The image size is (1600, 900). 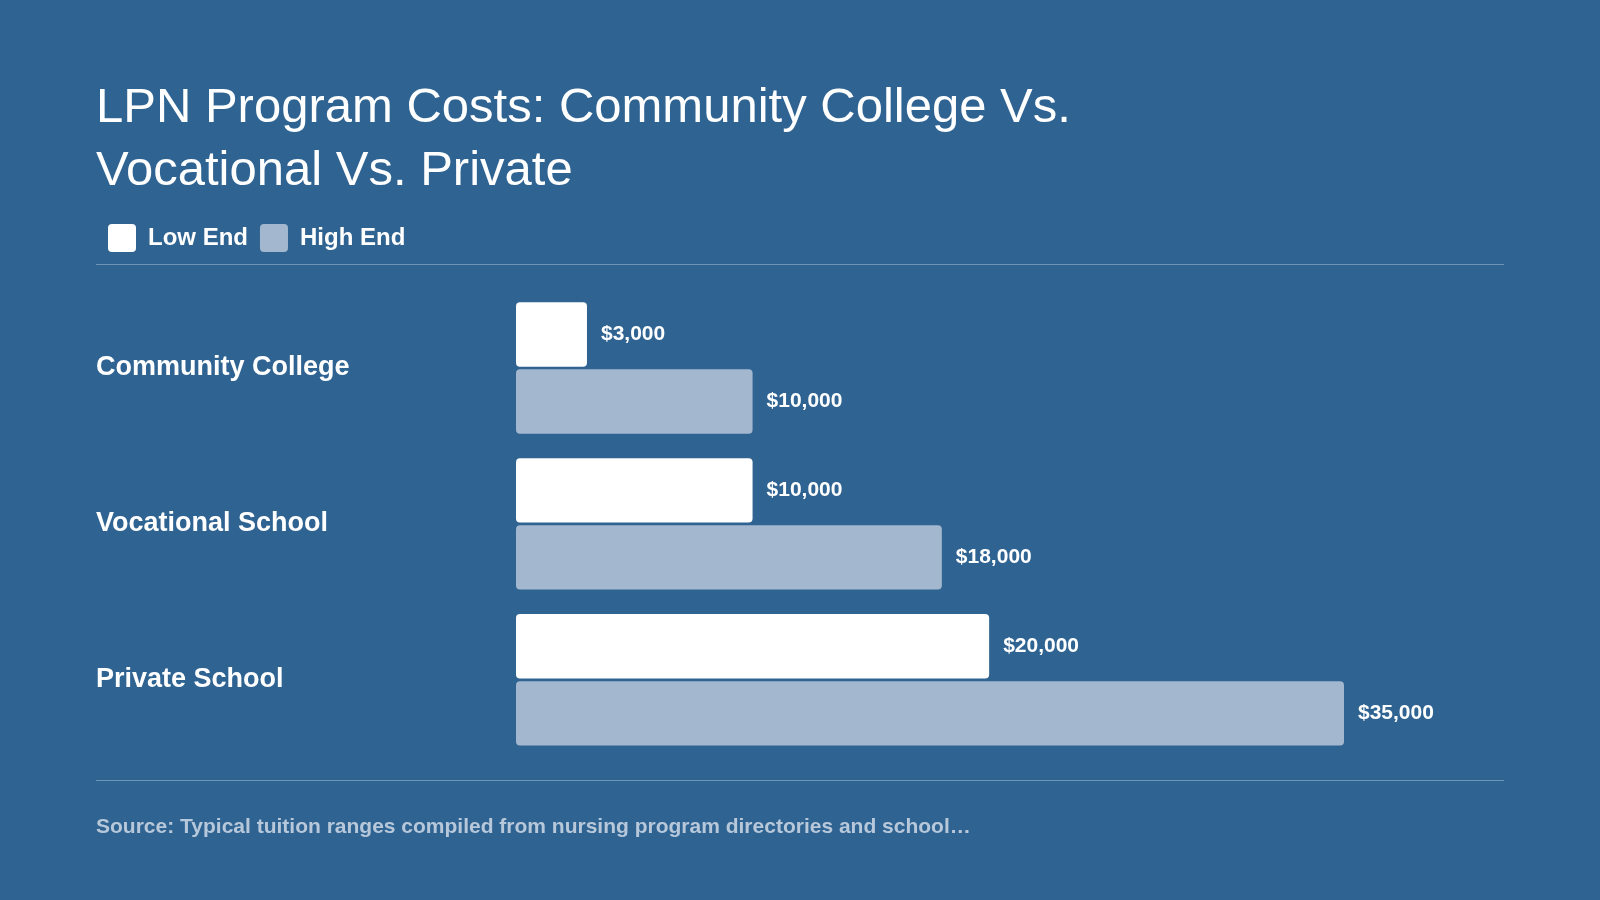 What do you see at coordinates (190, 678) in the screenshot?
I see `y-tick-label: Private School` at bounding box center [190, 678].